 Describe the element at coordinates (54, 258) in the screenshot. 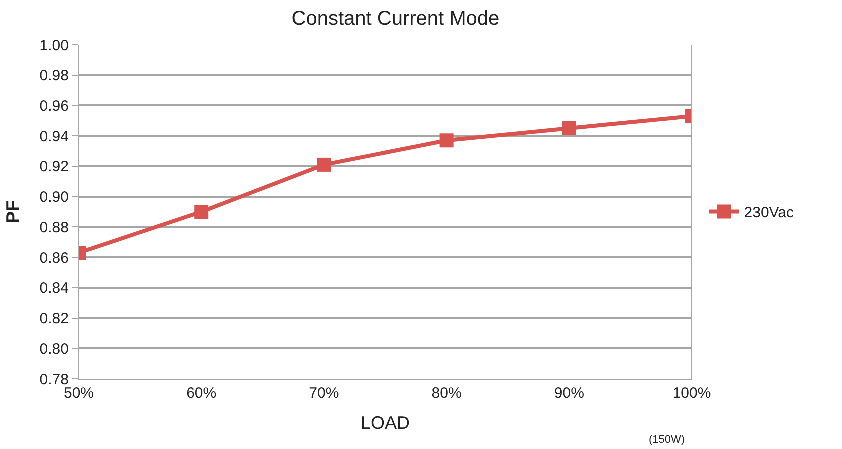

I see `y-tick-label: 0.86` at that location.